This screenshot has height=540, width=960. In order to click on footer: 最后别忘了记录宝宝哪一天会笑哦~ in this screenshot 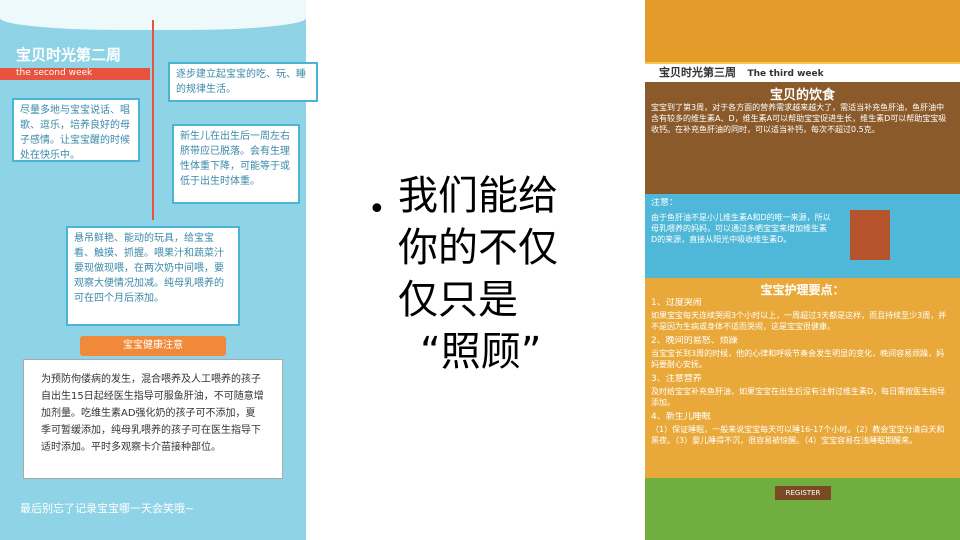, I will do `click(107, 508)`.